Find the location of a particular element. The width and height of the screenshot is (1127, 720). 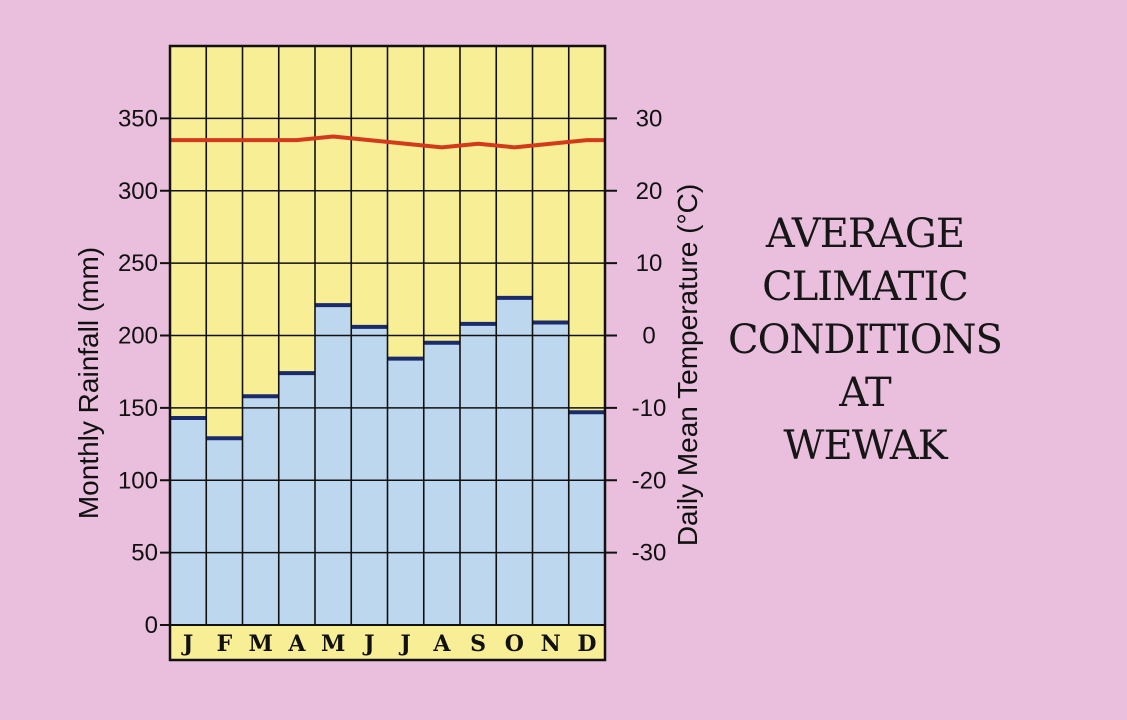

rainfall-tick-label: 300 is located at coordinates (138, 191).